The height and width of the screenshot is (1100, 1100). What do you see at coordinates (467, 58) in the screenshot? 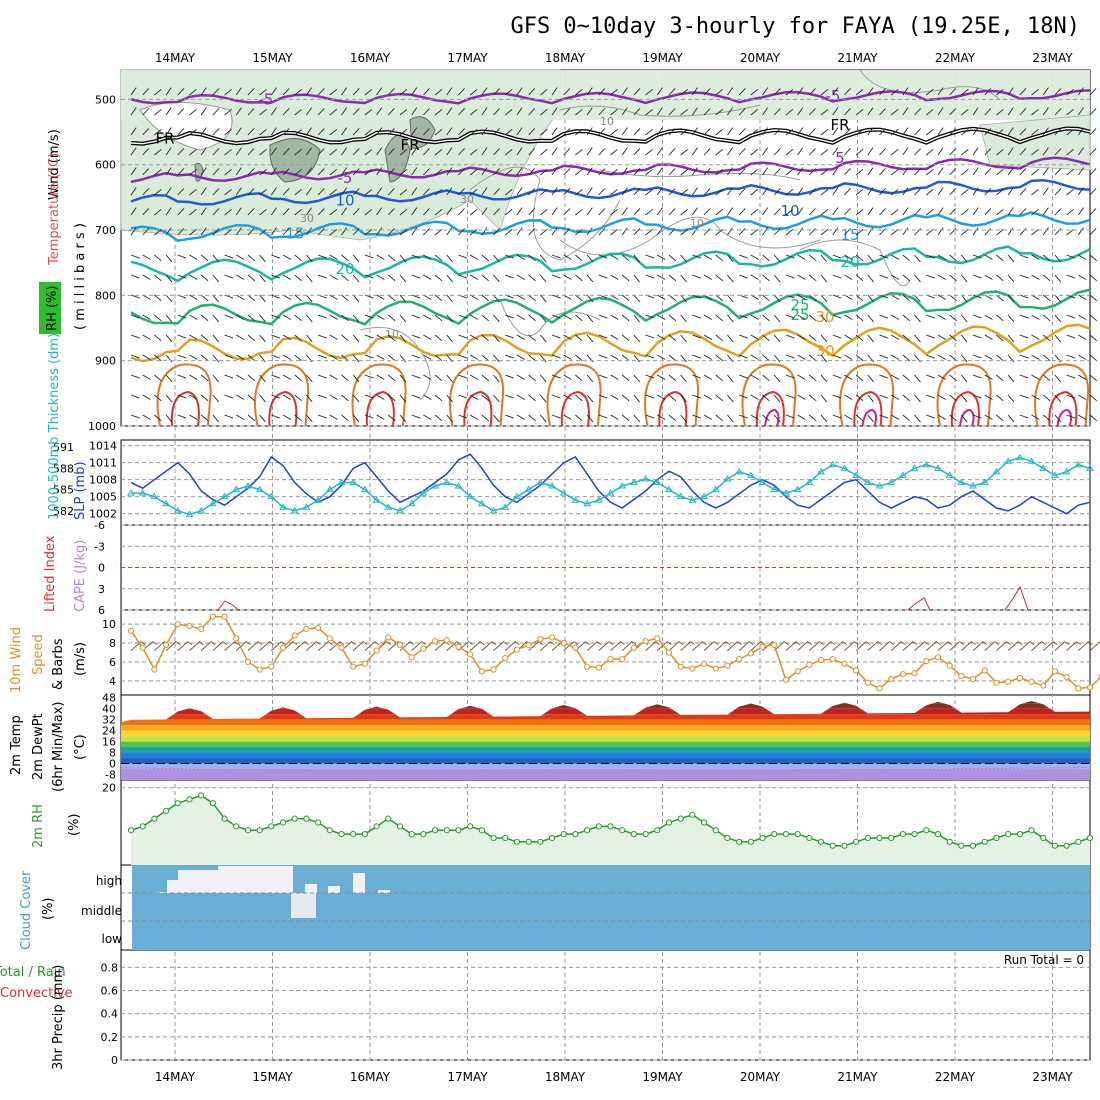
I see `date-label-top: 17MAY` at bounding box center [467, 58].